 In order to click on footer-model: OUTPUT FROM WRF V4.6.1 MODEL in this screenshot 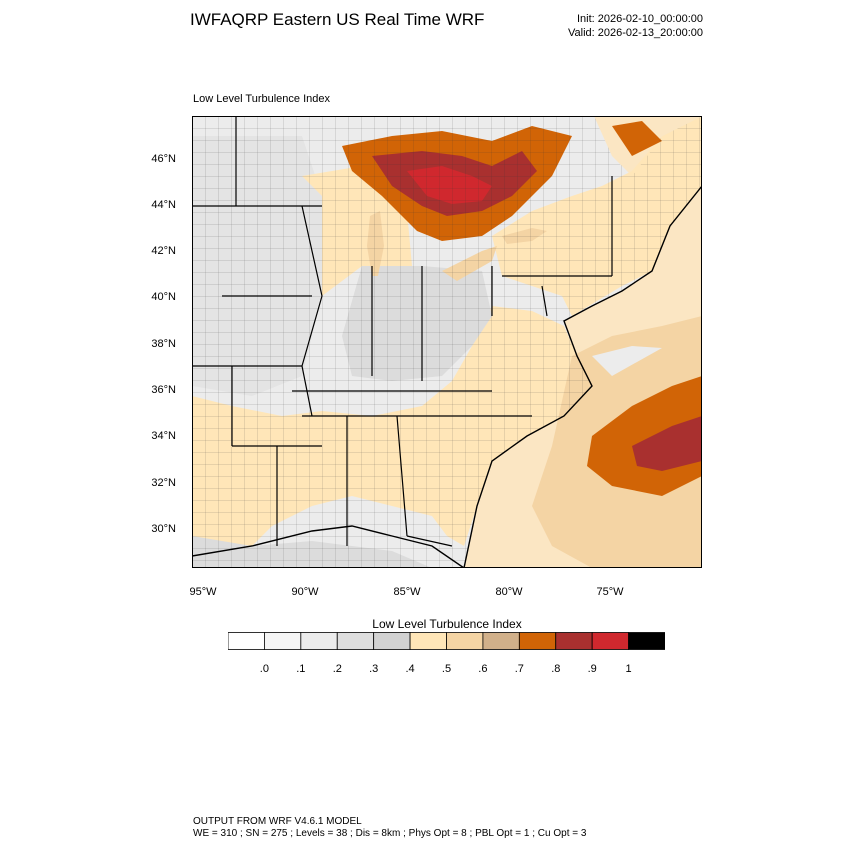, I will do `click(277, 821)`.